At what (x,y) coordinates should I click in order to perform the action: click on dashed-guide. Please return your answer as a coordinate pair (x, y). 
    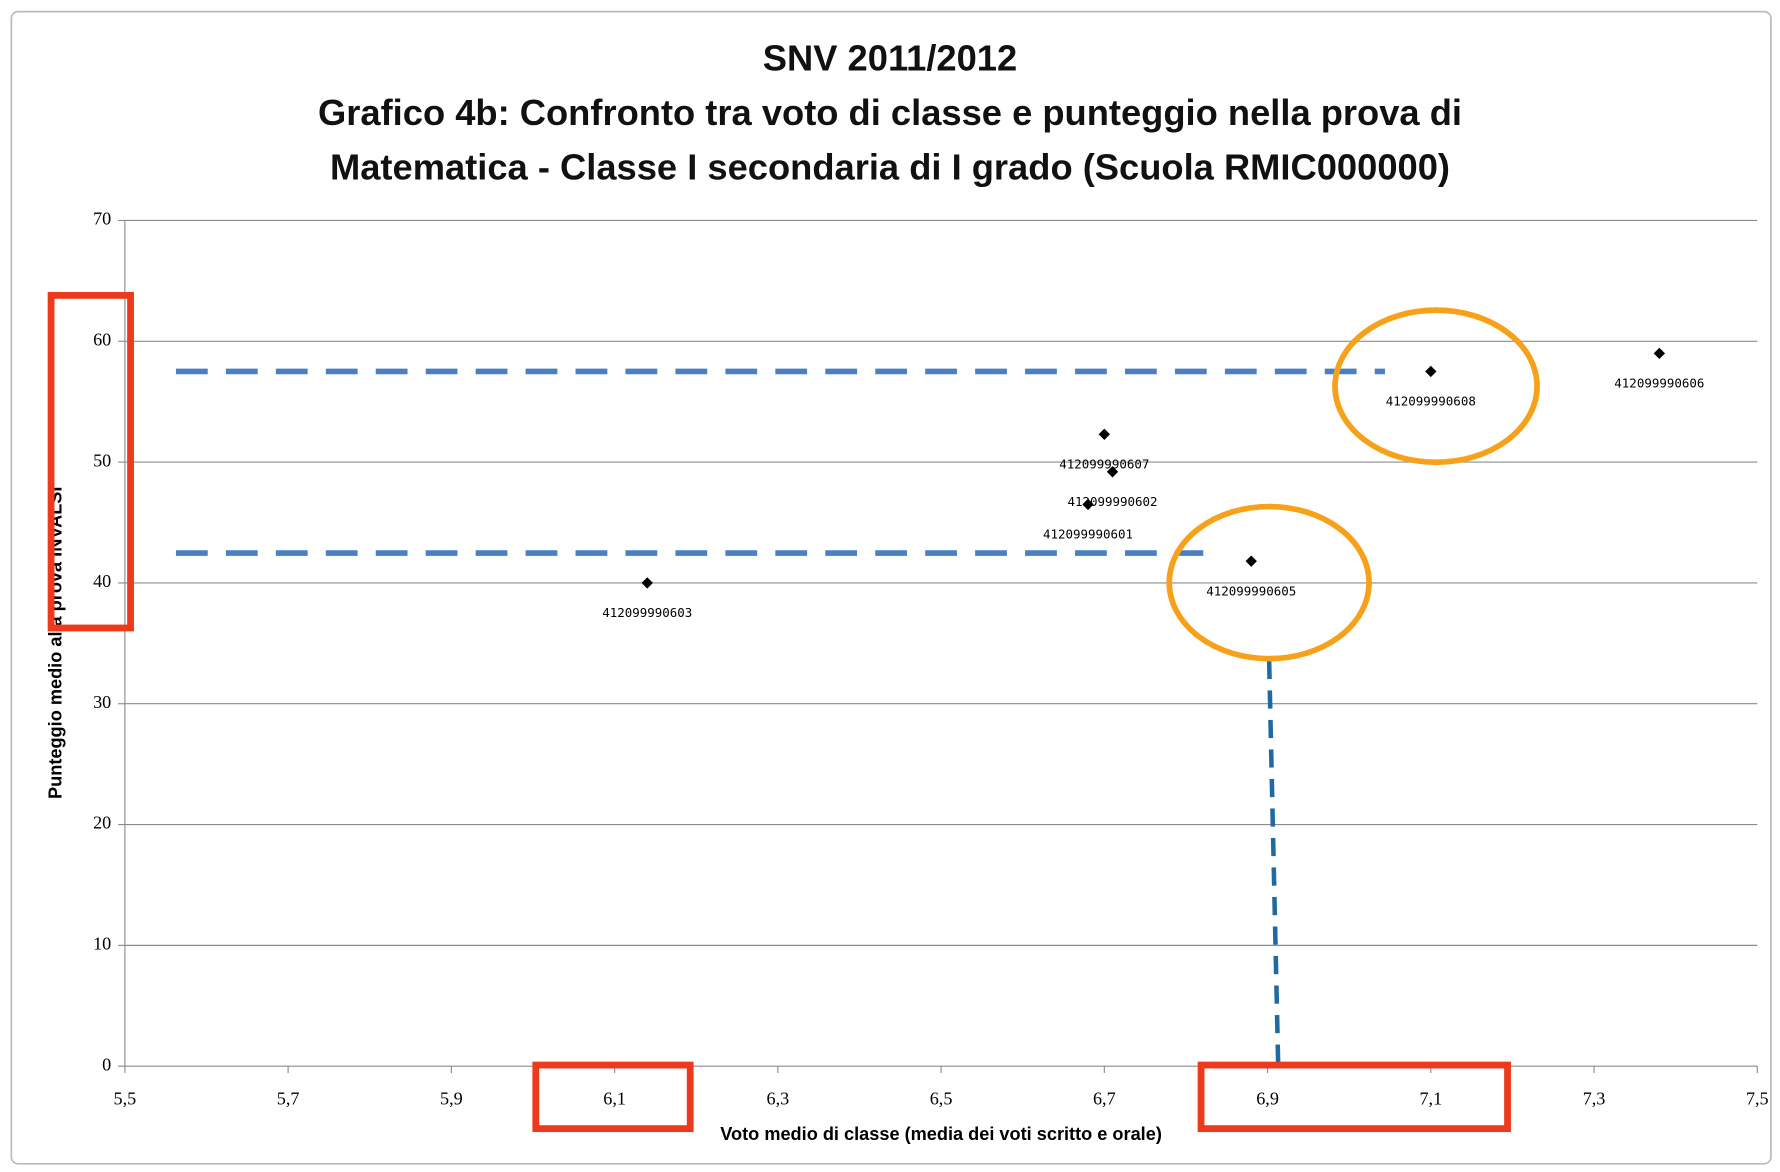
    Looking at the image, I should click on (1273, 864).